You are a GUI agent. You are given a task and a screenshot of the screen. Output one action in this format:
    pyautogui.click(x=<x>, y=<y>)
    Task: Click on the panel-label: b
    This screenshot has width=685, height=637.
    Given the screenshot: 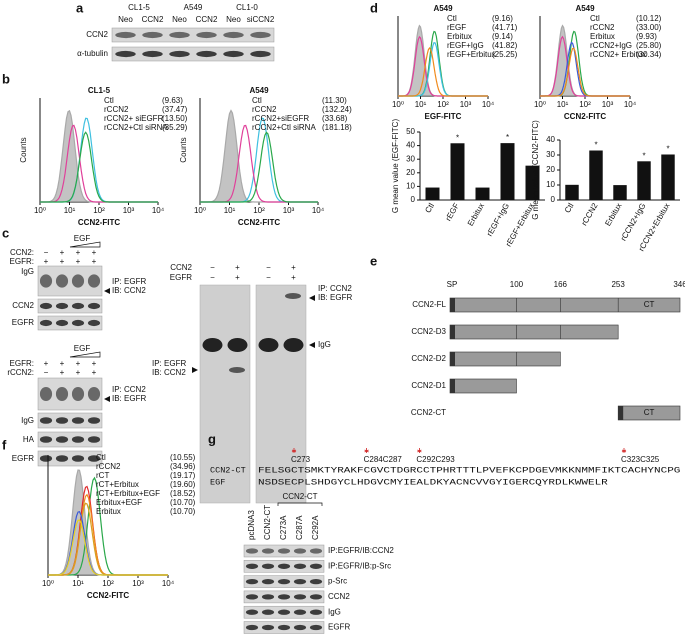 What is the action you would take?
    pyautogui.click(x=6, y=78)
    